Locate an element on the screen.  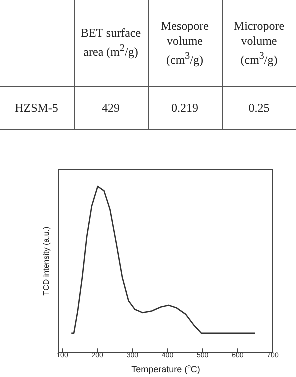
text: Mesopore volume (cm$^{3}$/g) is located at coordinates (185, 43).